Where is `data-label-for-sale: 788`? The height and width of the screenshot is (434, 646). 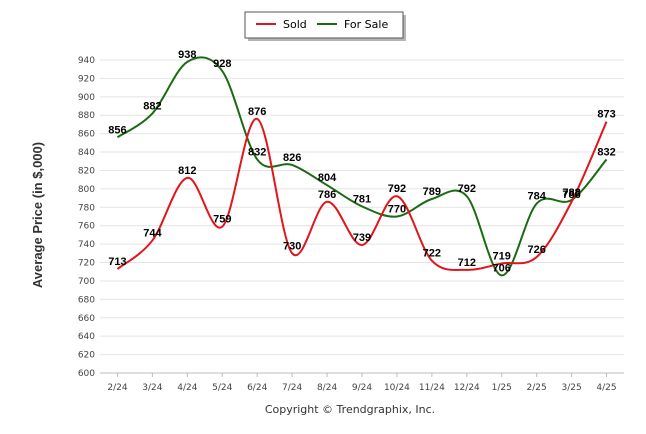 data-label-for-sale: 788 is located at coordinates (571, 193).